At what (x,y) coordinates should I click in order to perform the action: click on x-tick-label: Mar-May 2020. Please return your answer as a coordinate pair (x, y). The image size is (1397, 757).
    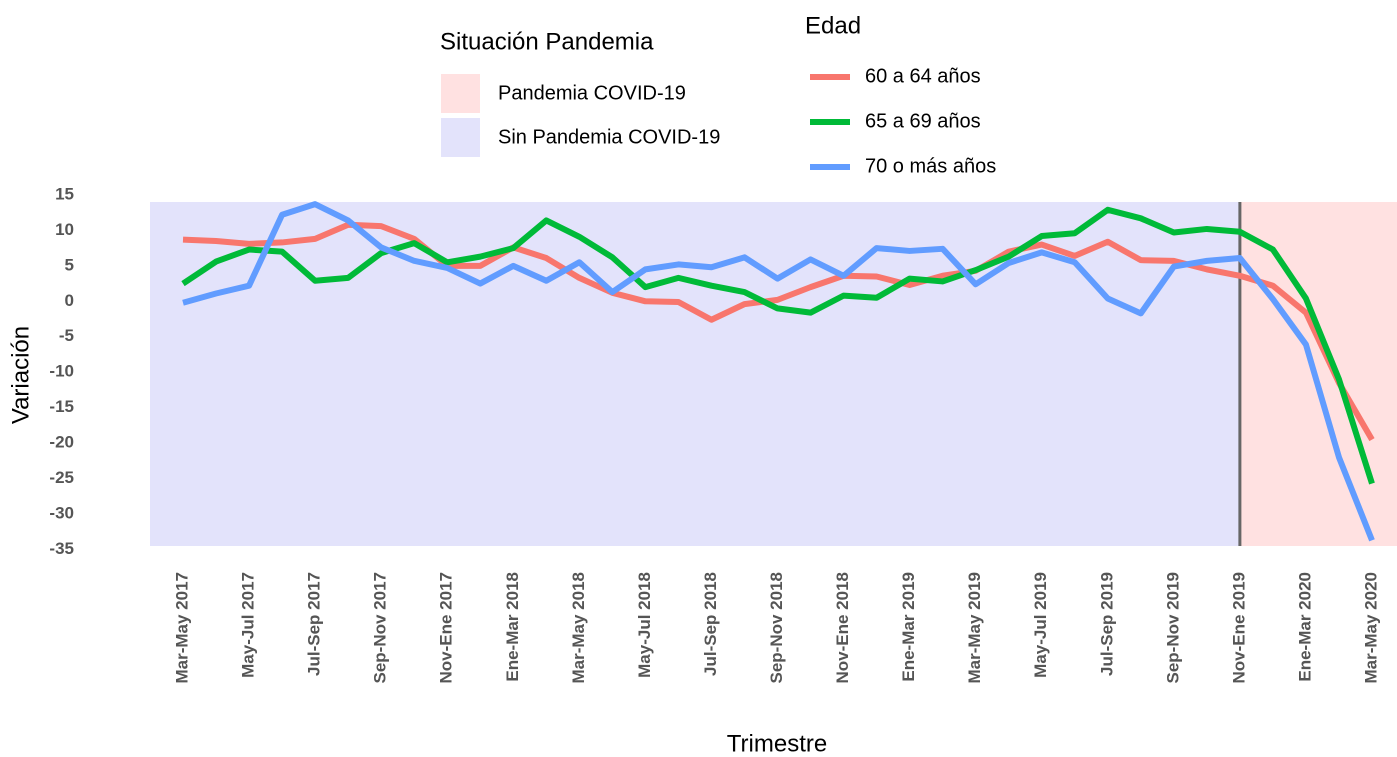
    Looking at the image, I should click on (1370, 628).